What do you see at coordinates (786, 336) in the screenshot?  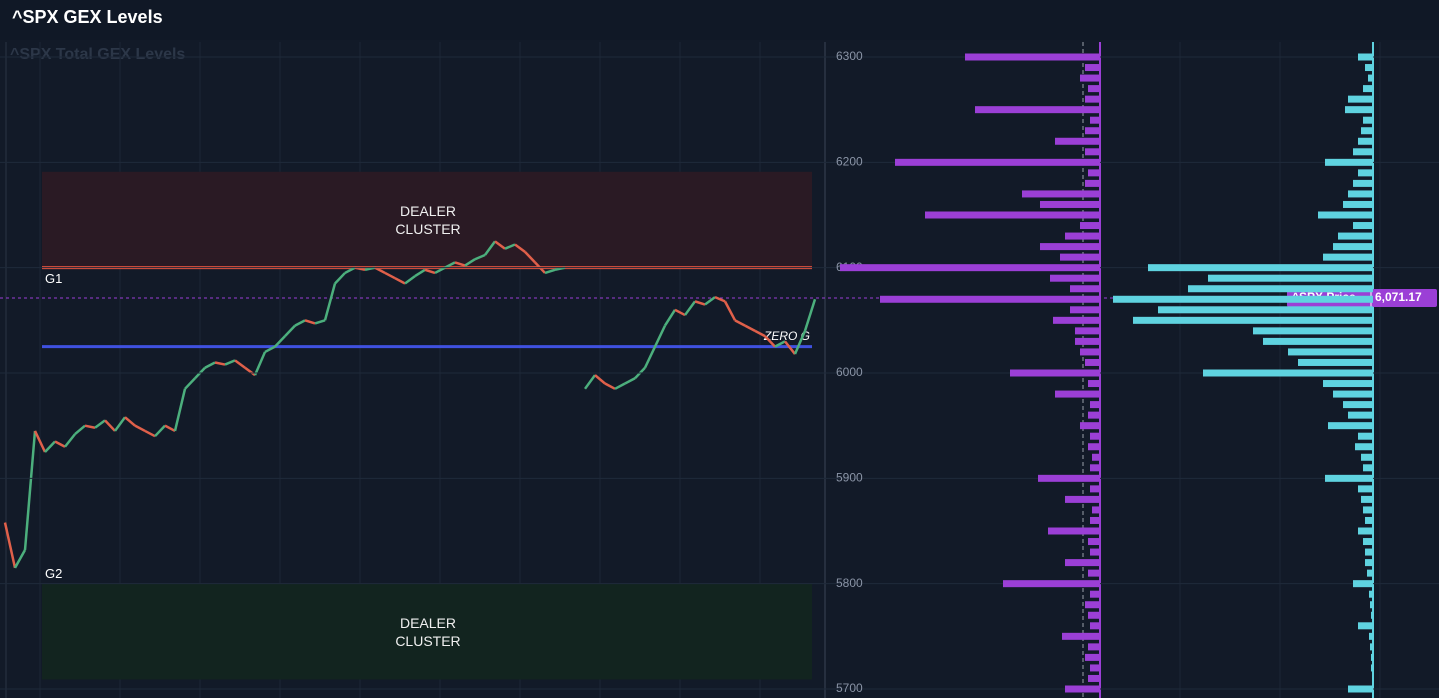 I see `level-label: ZERO G` at bounding box center [786, 336].